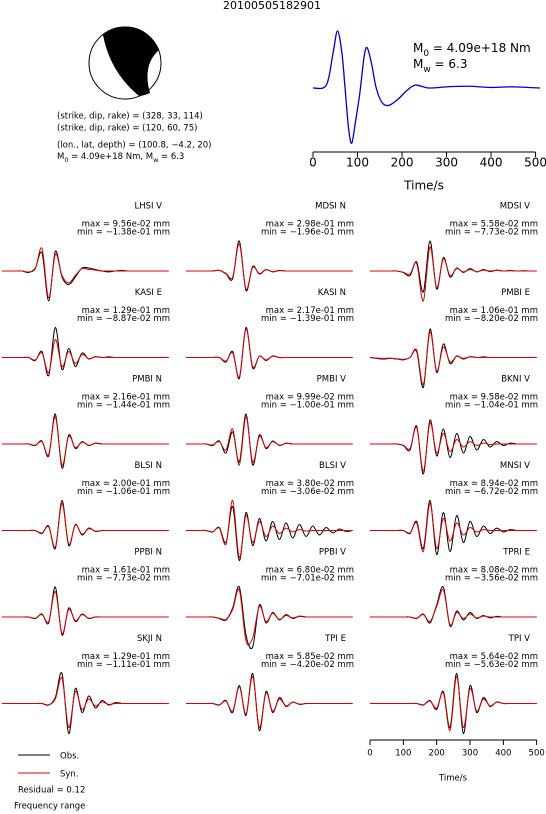 This screenshot has height=814, width=546. What do you see at coordinates (123, 665) in the screenshot?
I see `min-amplitude: min = −1.11e-01 mm` at bounding box center [123, 665].